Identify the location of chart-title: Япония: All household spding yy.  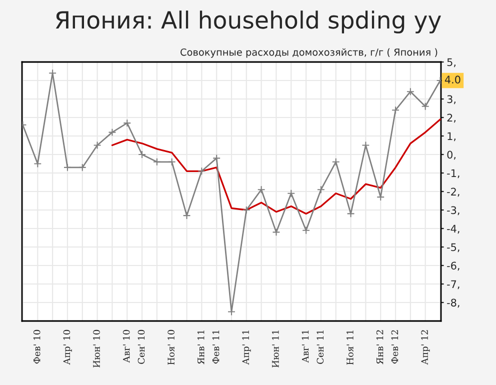
(249, 22).